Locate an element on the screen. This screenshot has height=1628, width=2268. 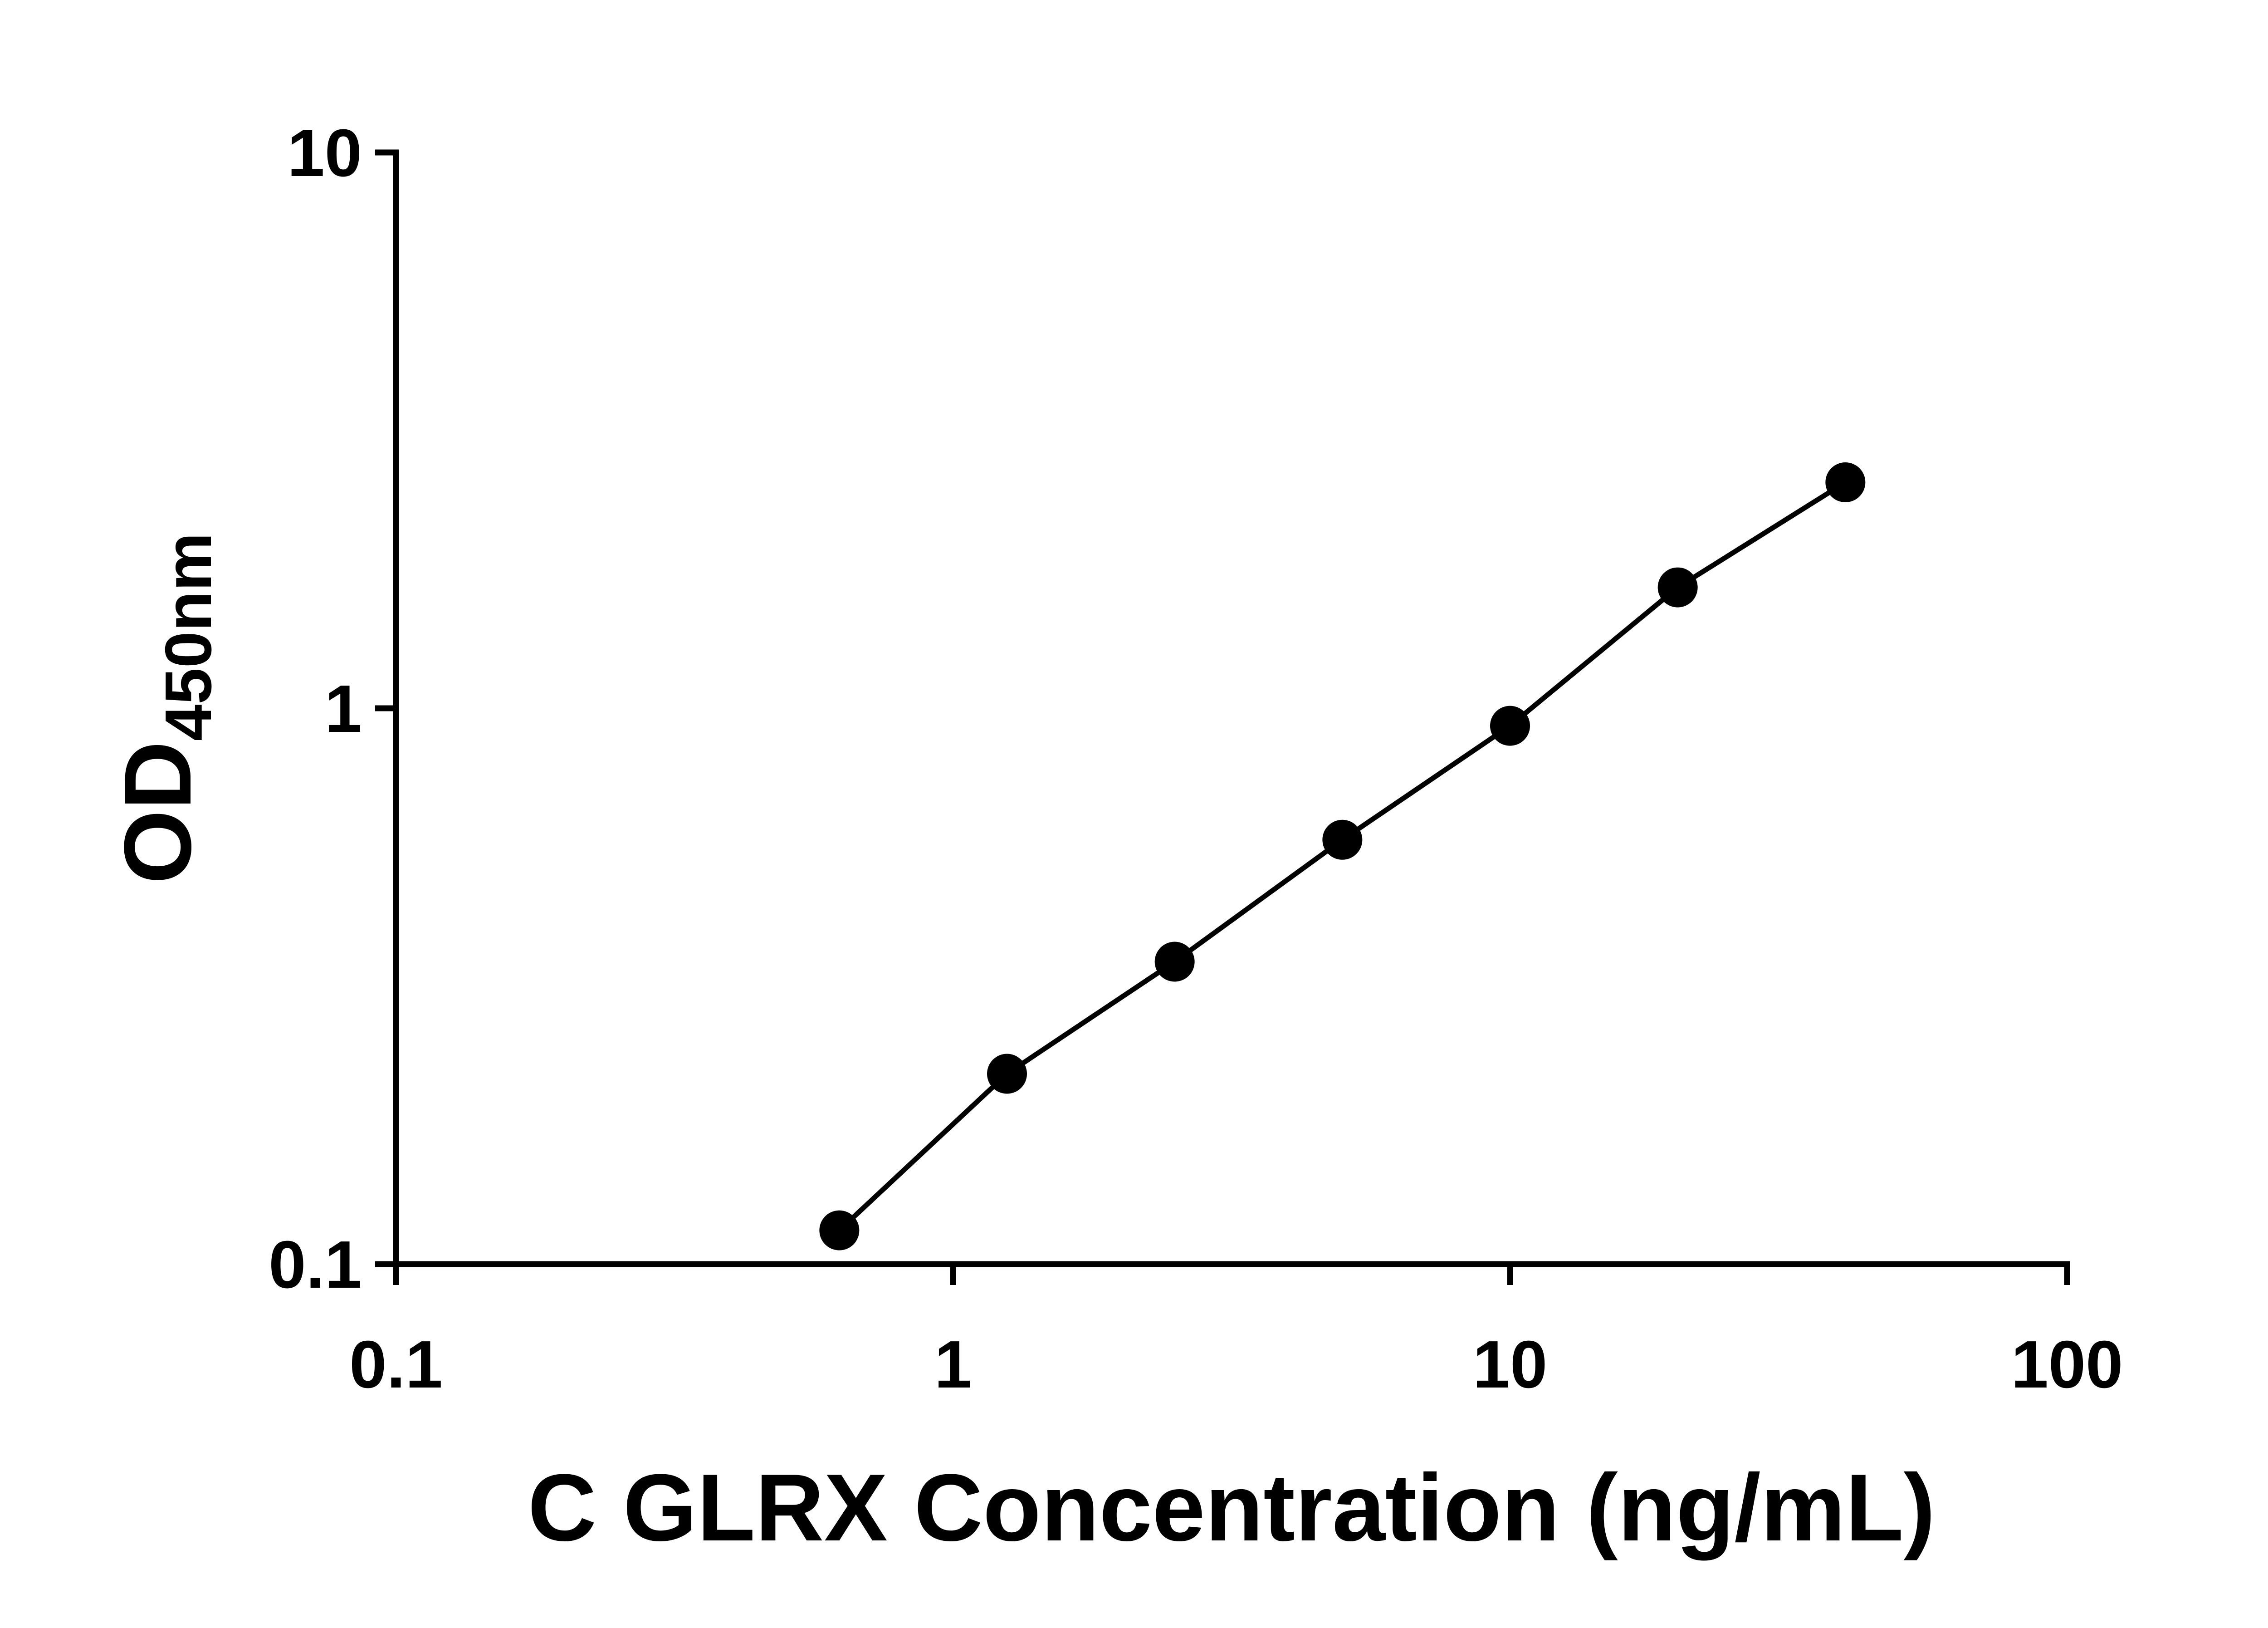
x-tick-label: 1 is located at coordinates (953, 1364).